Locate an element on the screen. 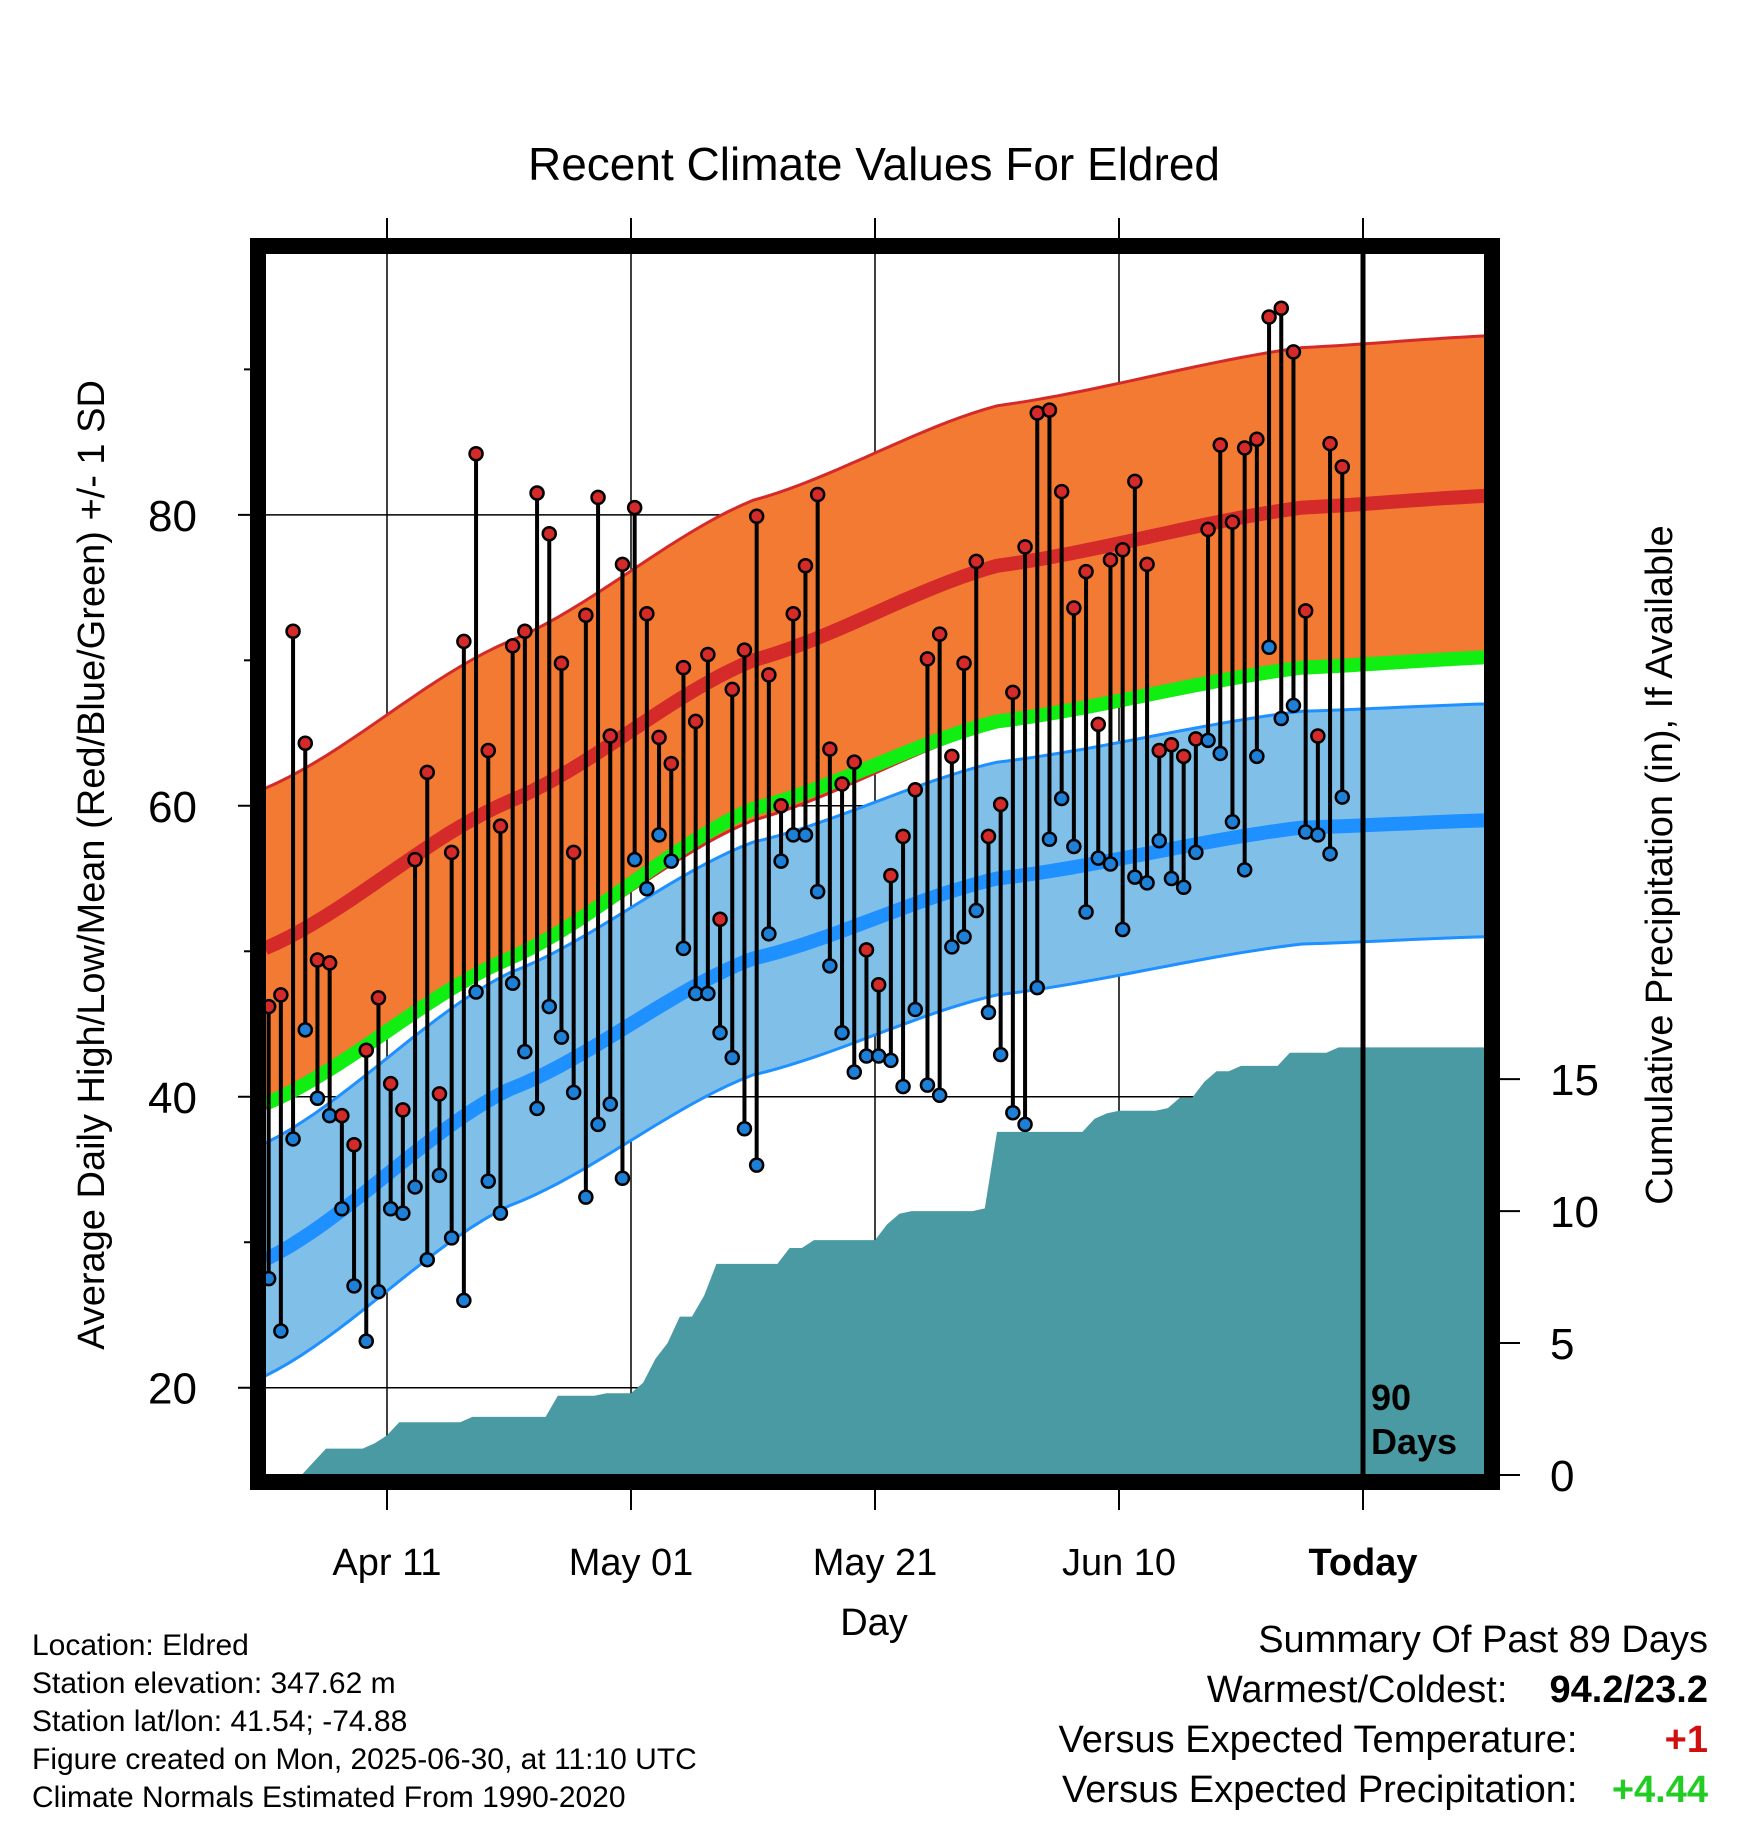  today-days-label: 90 is located at coordinates (1391, 1397).